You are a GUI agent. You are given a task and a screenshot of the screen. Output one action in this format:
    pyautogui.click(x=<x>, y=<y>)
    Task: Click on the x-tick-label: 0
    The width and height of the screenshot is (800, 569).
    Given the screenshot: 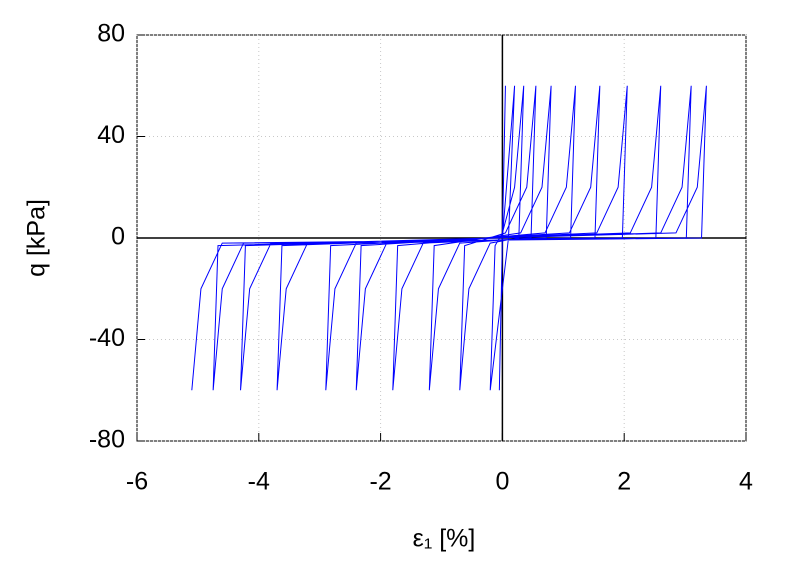 What is the action you would take?
    pyautogui.click(x=502, y=482)
    